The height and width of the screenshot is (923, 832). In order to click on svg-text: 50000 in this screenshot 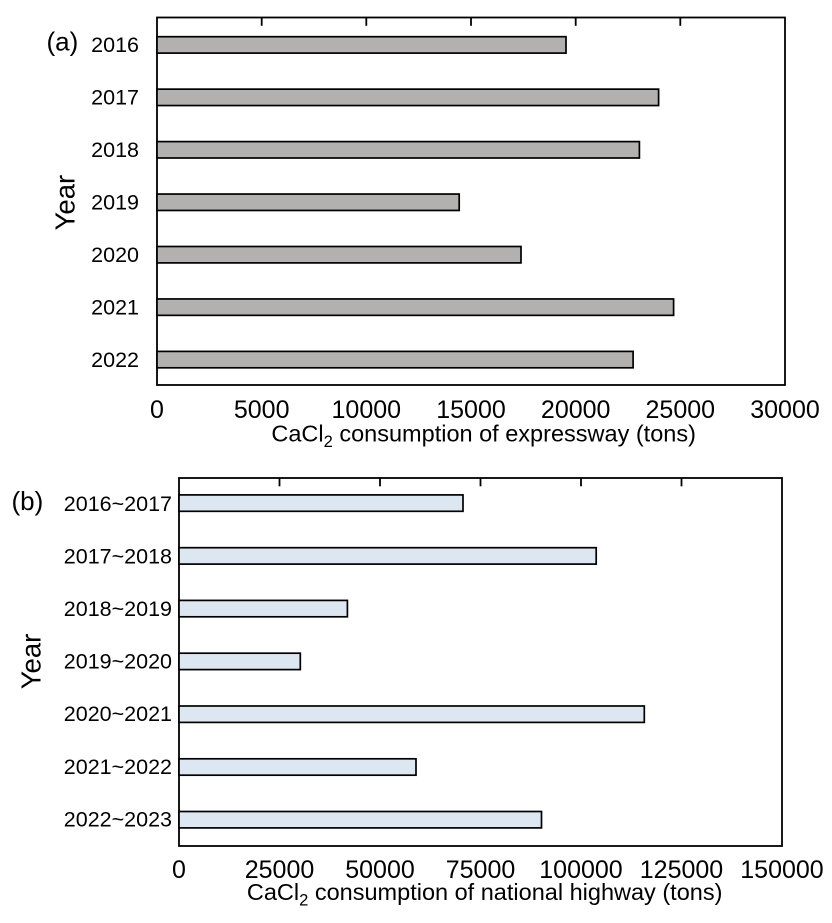, I will do `click(380, 870)`.